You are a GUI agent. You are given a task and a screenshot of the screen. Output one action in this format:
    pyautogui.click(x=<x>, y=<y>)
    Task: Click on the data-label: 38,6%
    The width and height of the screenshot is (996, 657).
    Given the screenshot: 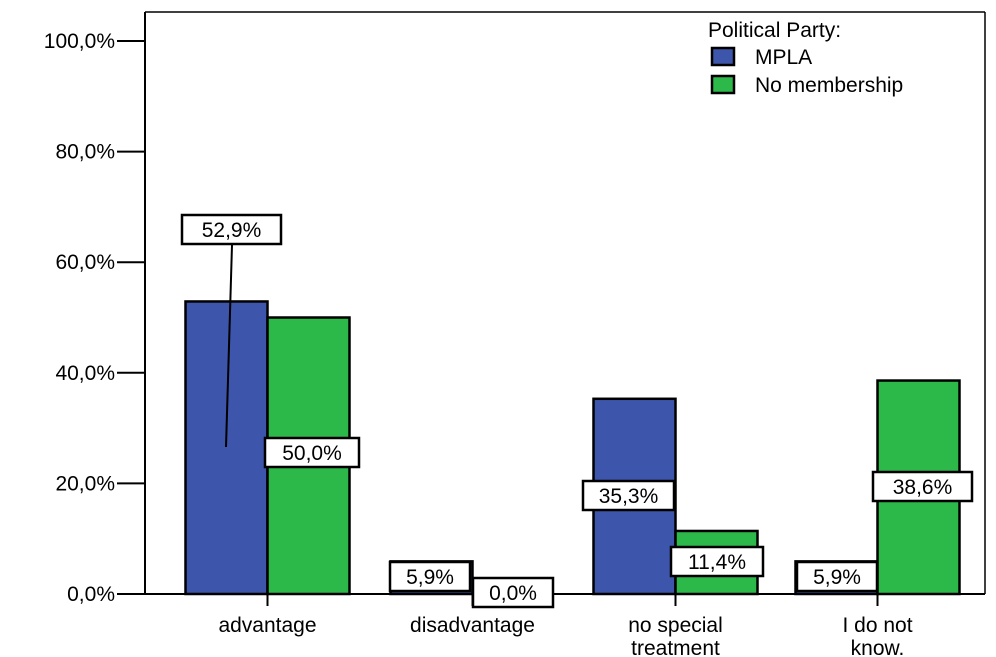 What is the action you would take?
    pyautogui.click(x=922, y=486)
    